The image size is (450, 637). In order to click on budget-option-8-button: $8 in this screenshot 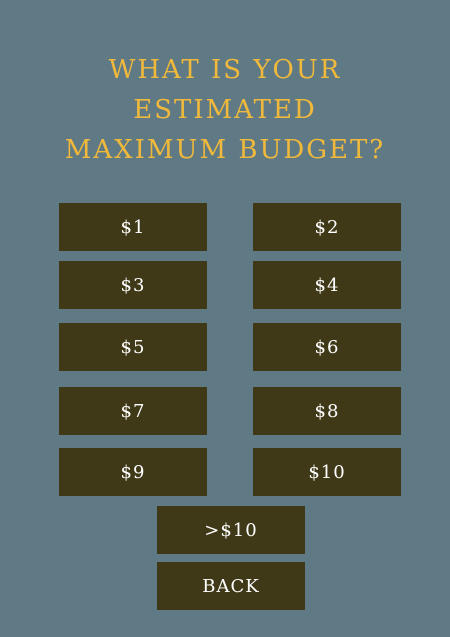, I will do `click(327, 411)`.